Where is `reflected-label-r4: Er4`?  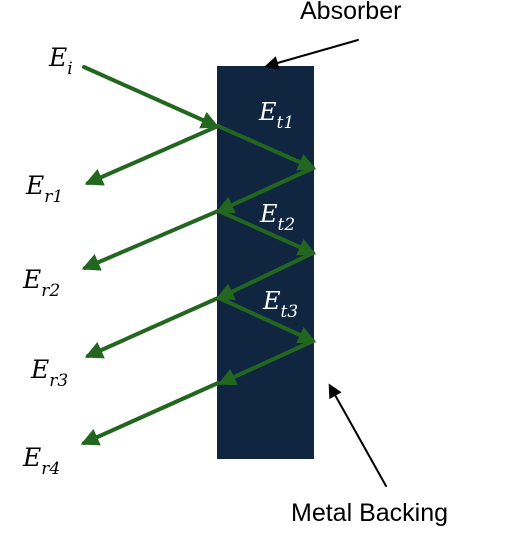 reflected-label-r4: Er4 is located at coordinates (41, 461).